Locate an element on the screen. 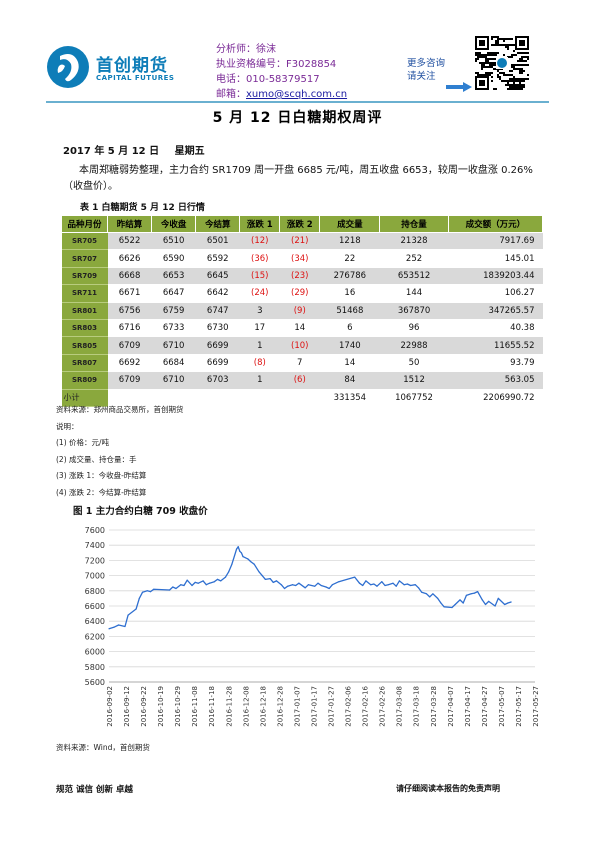 This screenshot has height=842, width=595. cell-volume: 51468 is located at coordinates (349, 311).